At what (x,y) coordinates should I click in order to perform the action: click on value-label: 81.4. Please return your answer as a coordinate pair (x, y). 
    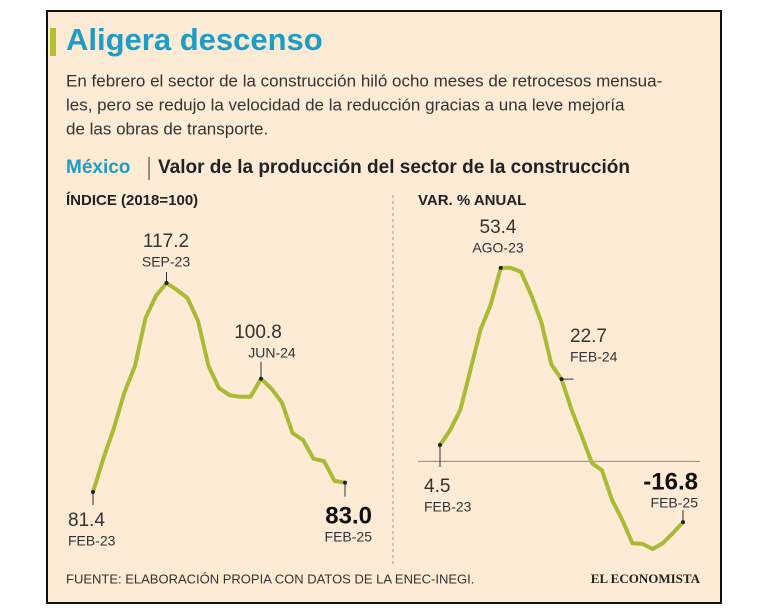
    Looking at the image, I should click on (86, 520).